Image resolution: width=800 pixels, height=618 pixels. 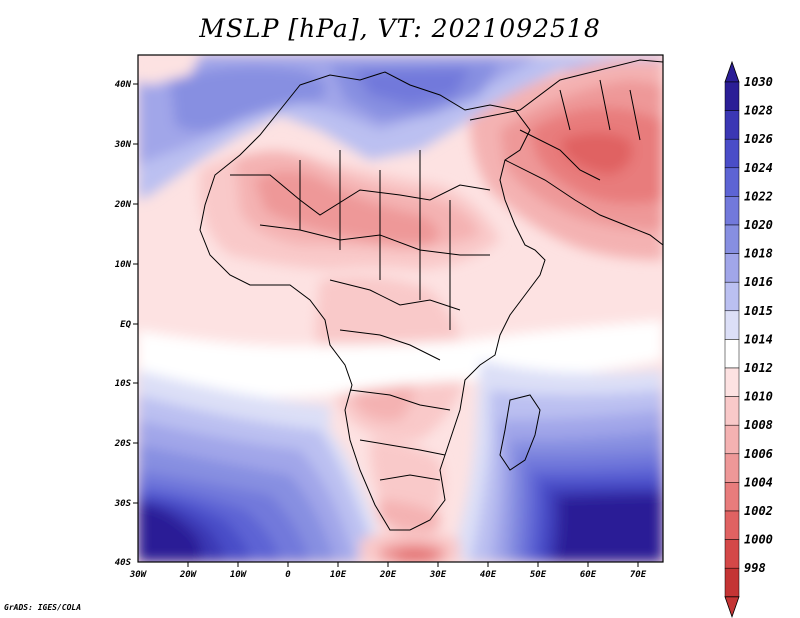 What do you see at coordinates (758, 282) in the screenshot?
I see `colorbar-label: 1016` at bounding box center [758, 282].